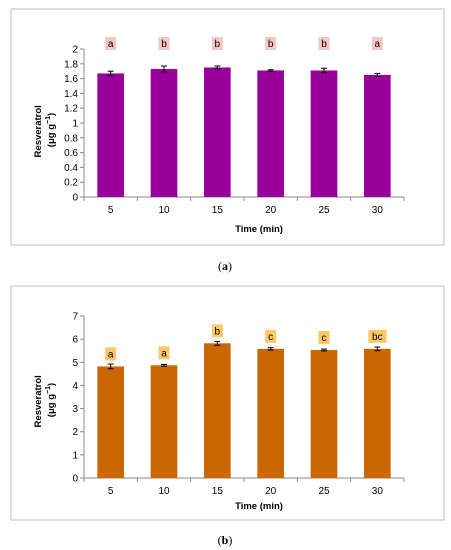 This screenshot has width=451, height=550. Describe the element at coordinates (220, 266) in the screenshot. I see `caption-a-open: (` at that location.